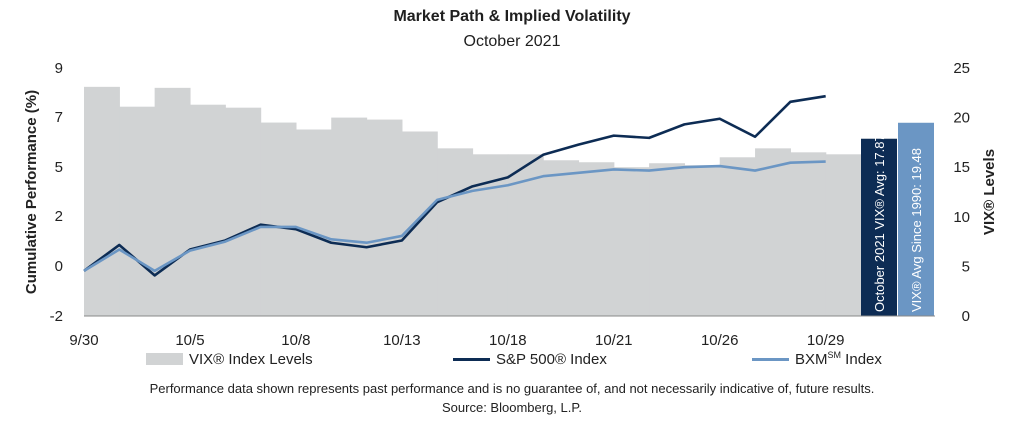 This screenshot has width=1024, height=425. Describe the element at coordinates (614, 340) in the screenshot. I see `x-tick-label: 10/21` at that location.